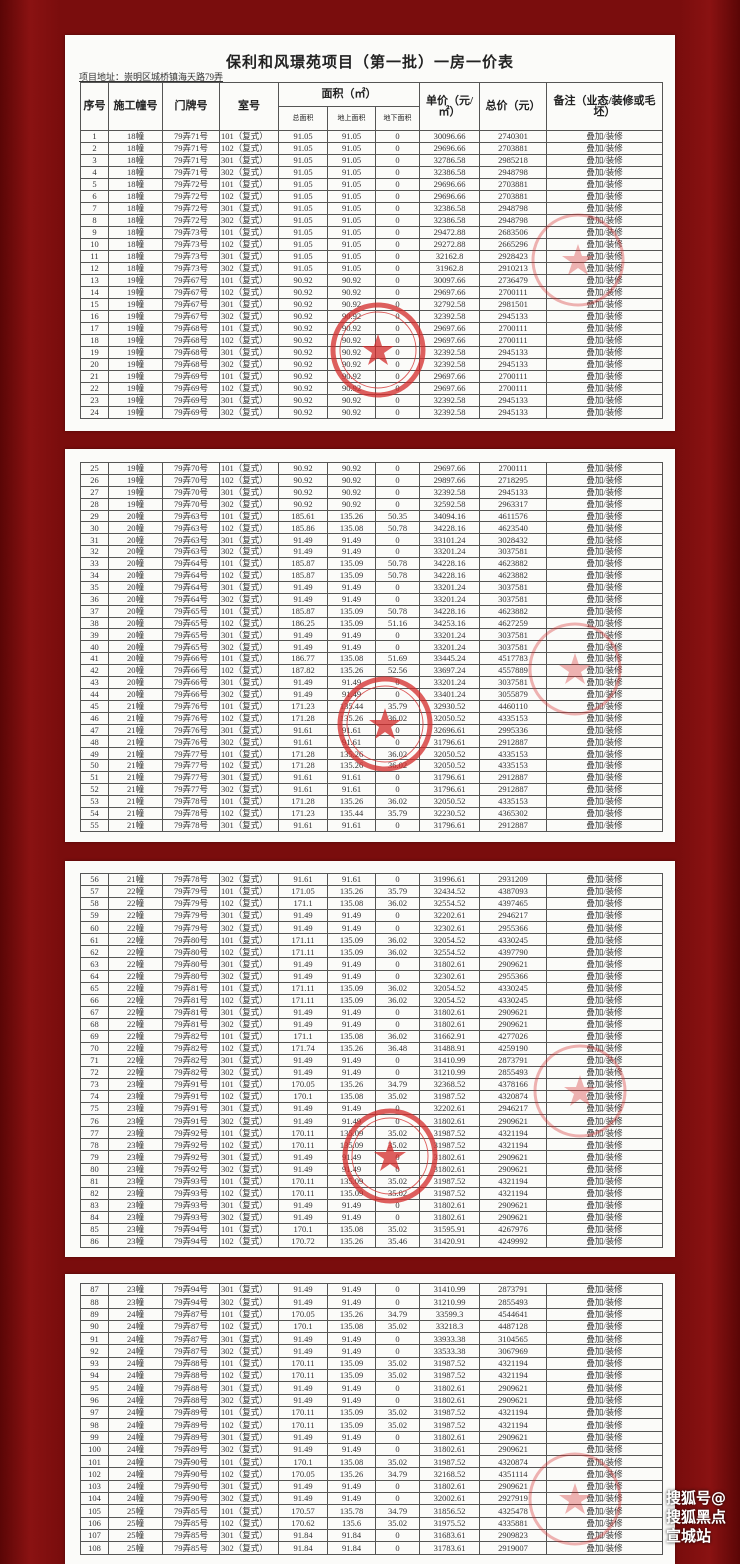 The width and height of the screenshot is (740, 1564). Describe the element at coordinates (94, 1193) in the screenshot. I see `cell-seq: 82` at that location.